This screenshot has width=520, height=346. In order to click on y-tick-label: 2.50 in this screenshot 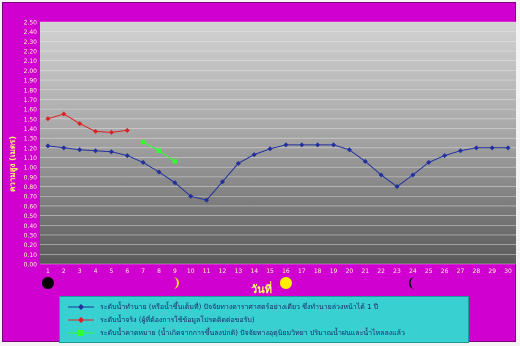, I will do `click(31, 23)`.